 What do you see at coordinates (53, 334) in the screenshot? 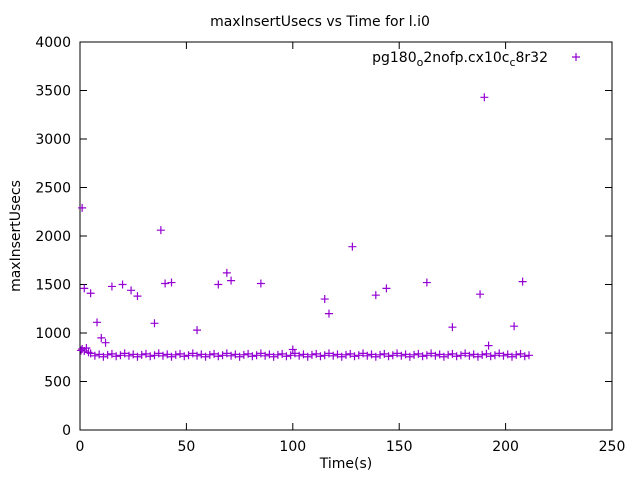
I see `y-tick-label: 1000` at bounding box center [53, 334].